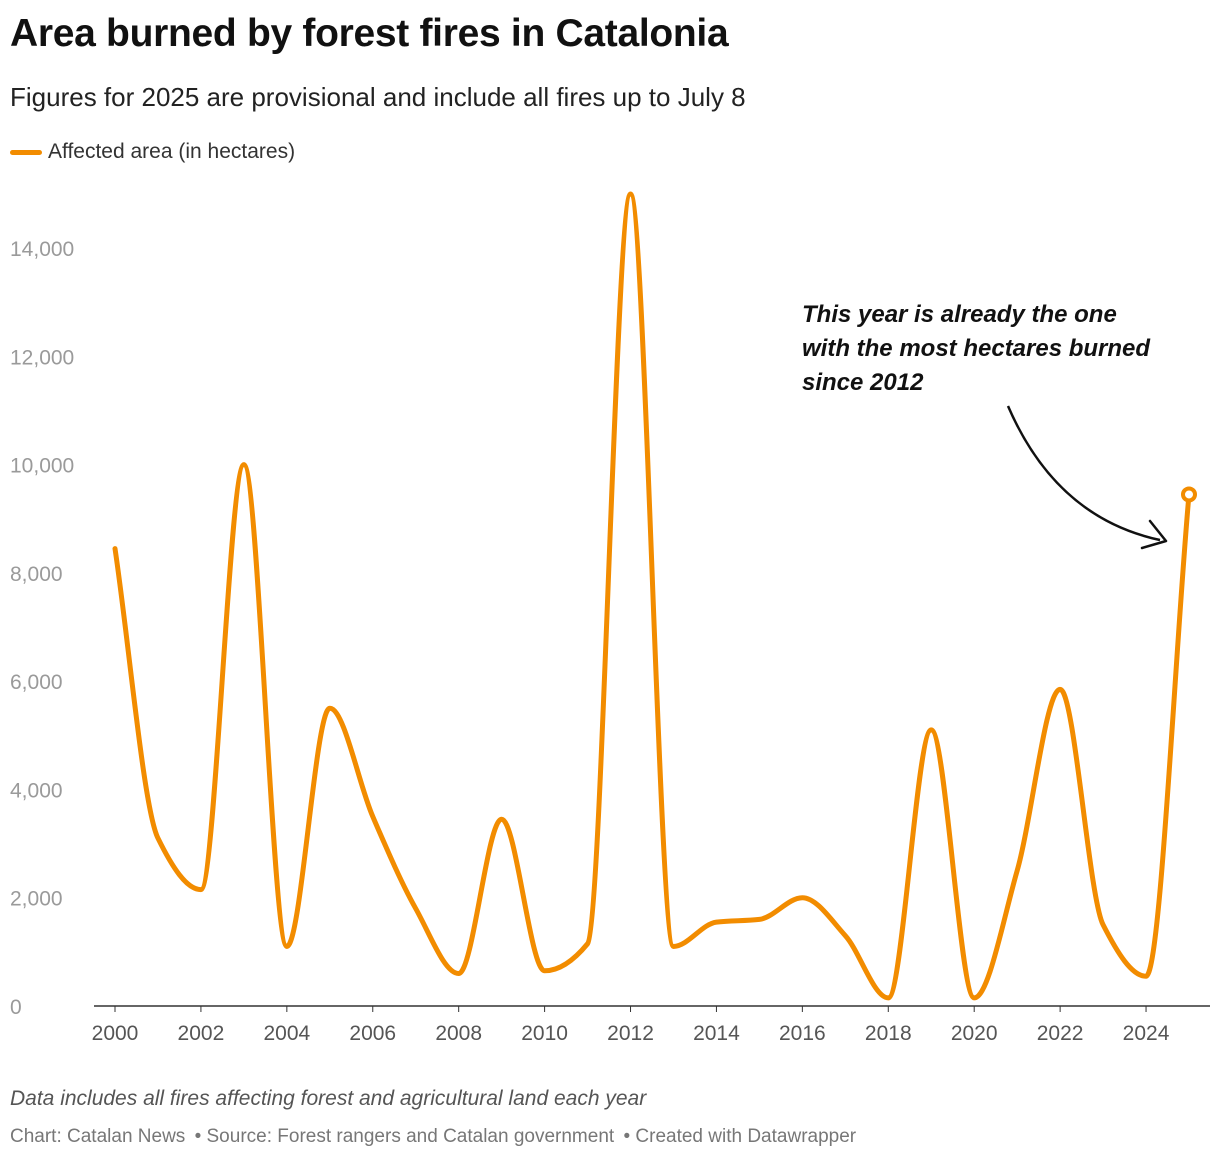 The image size is (1220, 1160). I want to click on x-tick-label: 2022, so click(1060, 1033).